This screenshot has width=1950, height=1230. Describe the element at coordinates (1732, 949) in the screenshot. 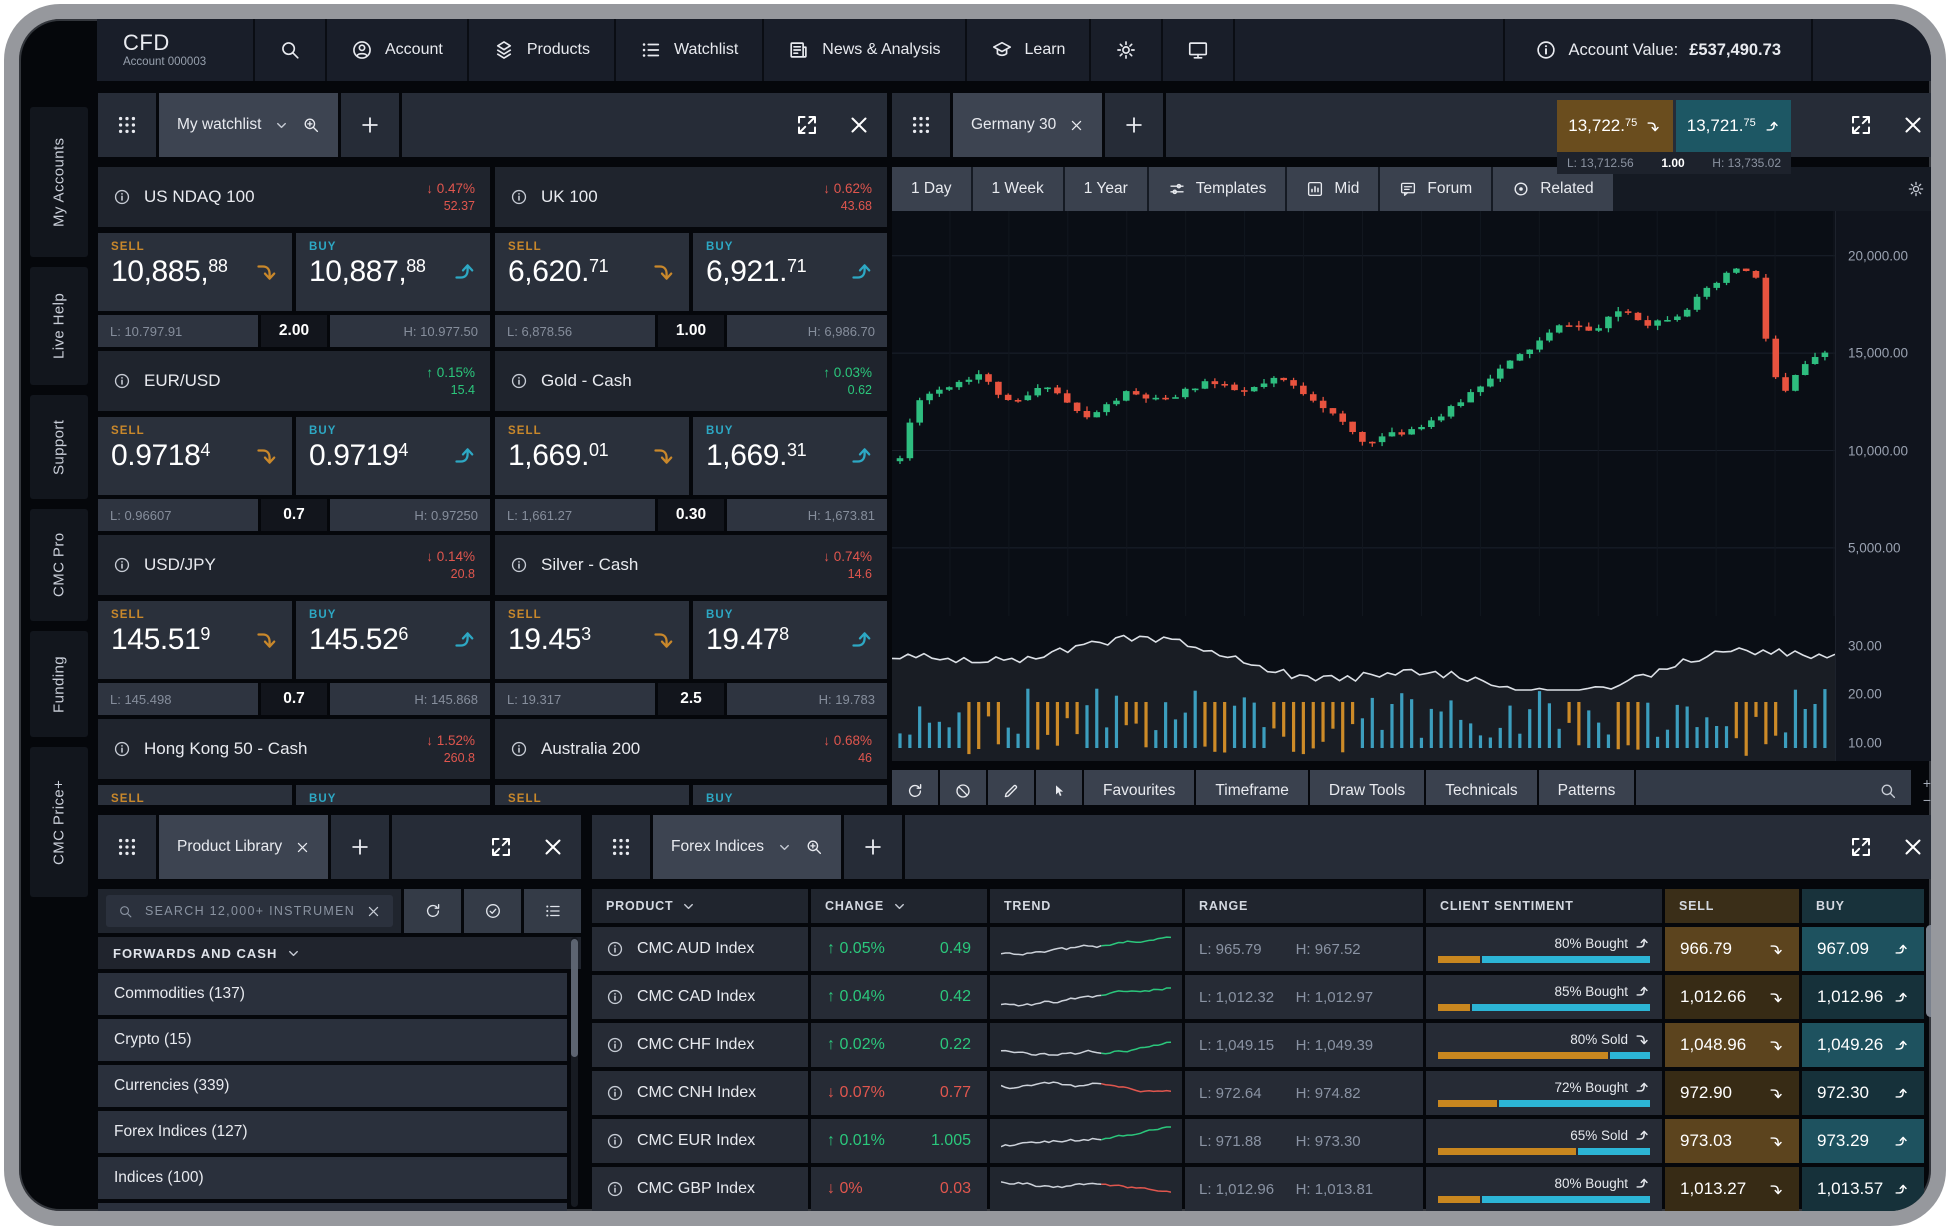

I see `sell-button: 966.79` at that location.